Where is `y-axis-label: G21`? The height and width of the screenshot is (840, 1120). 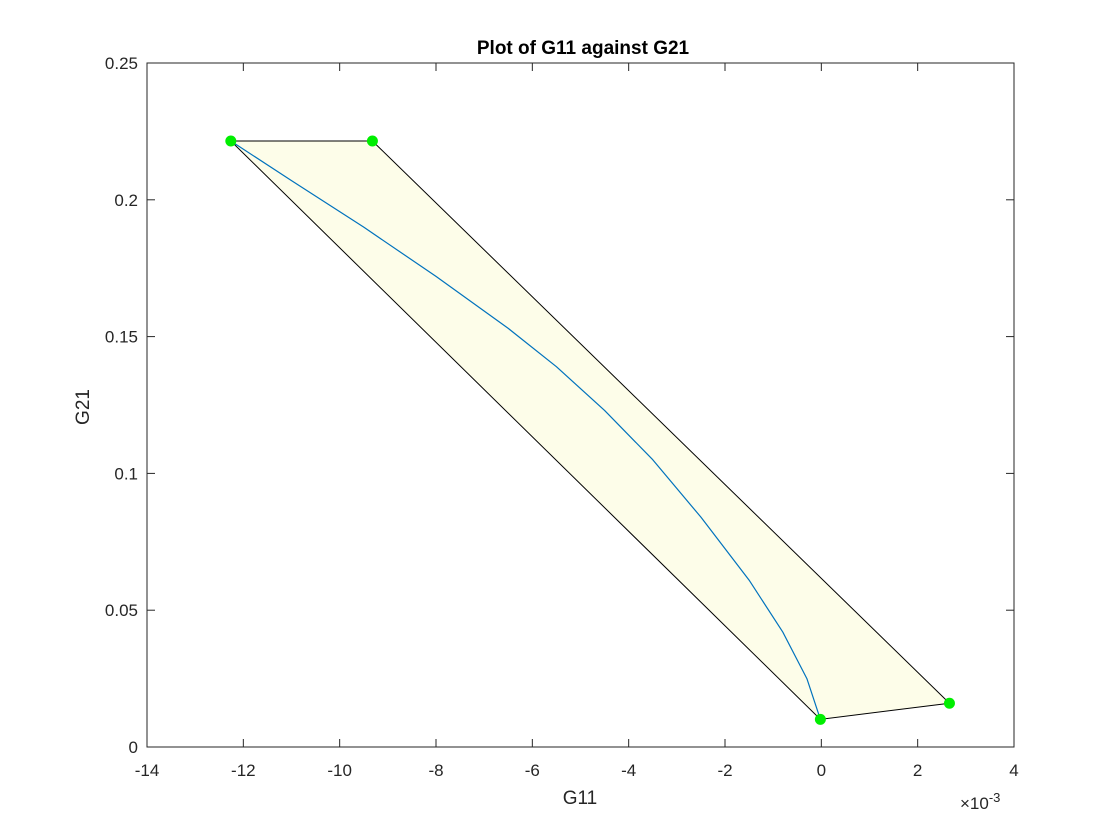
y-axis-label: G21 is located at coordinates (83, 407).